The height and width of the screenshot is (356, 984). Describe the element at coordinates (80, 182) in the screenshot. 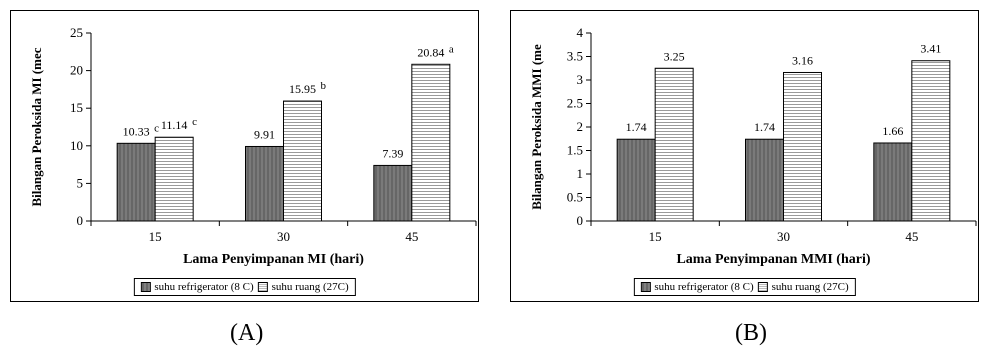

I see `y-tick-label: 5` at that location.